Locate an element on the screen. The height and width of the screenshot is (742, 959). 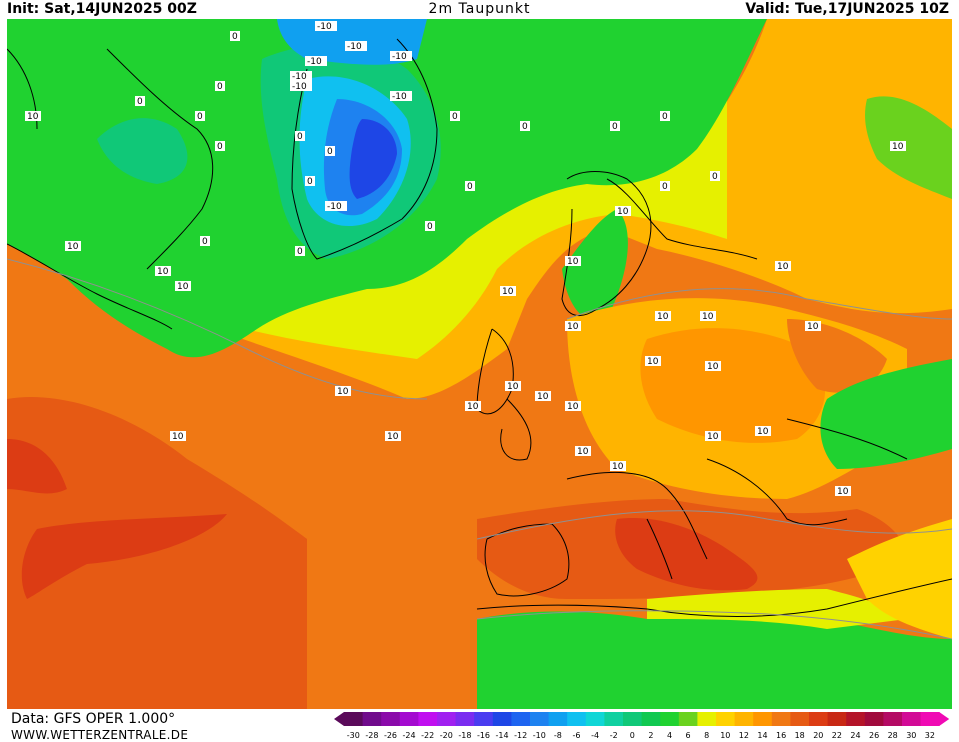
init-time: Init: Sat,14JUN2025 00Z is located at coordinates (102, 9).